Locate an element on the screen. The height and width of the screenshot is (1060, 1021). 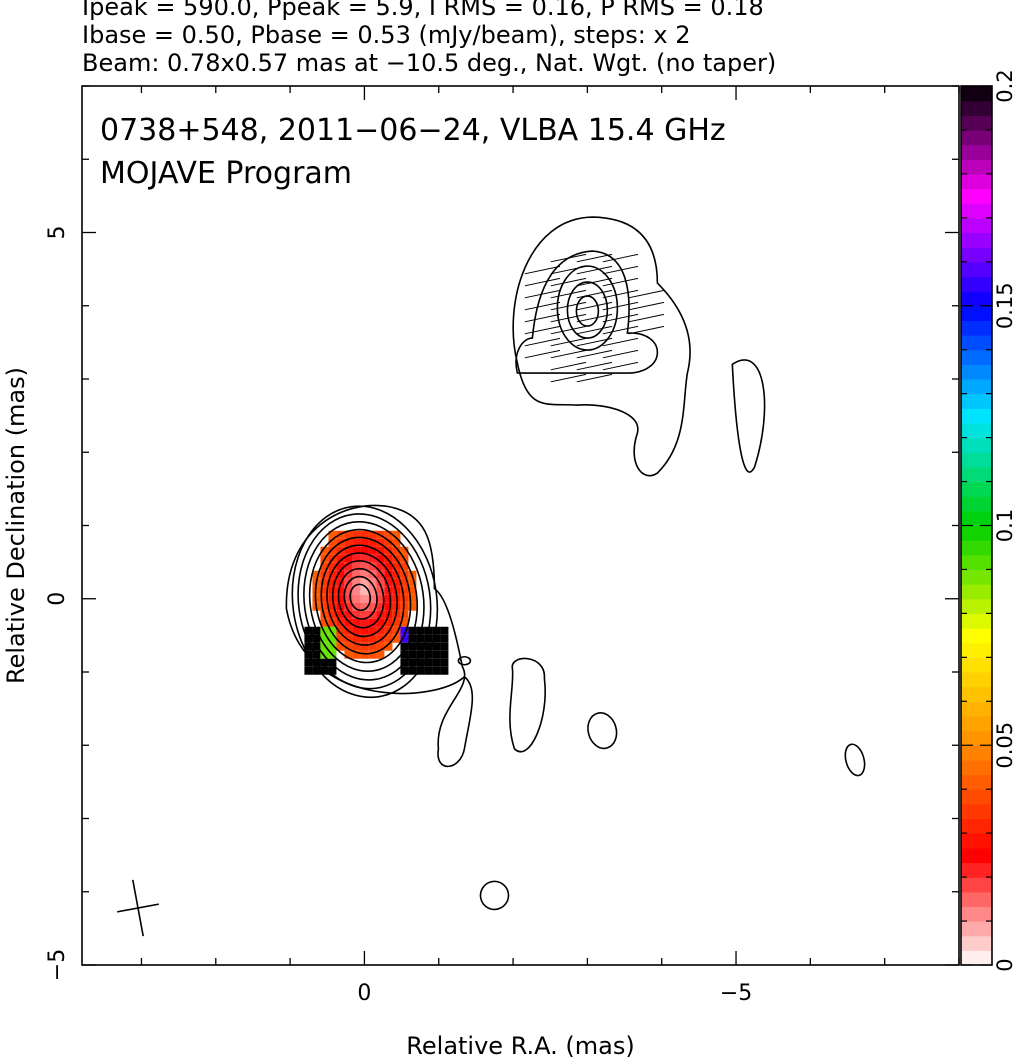
knot-outer-contour is located at coordinates (601, 346).